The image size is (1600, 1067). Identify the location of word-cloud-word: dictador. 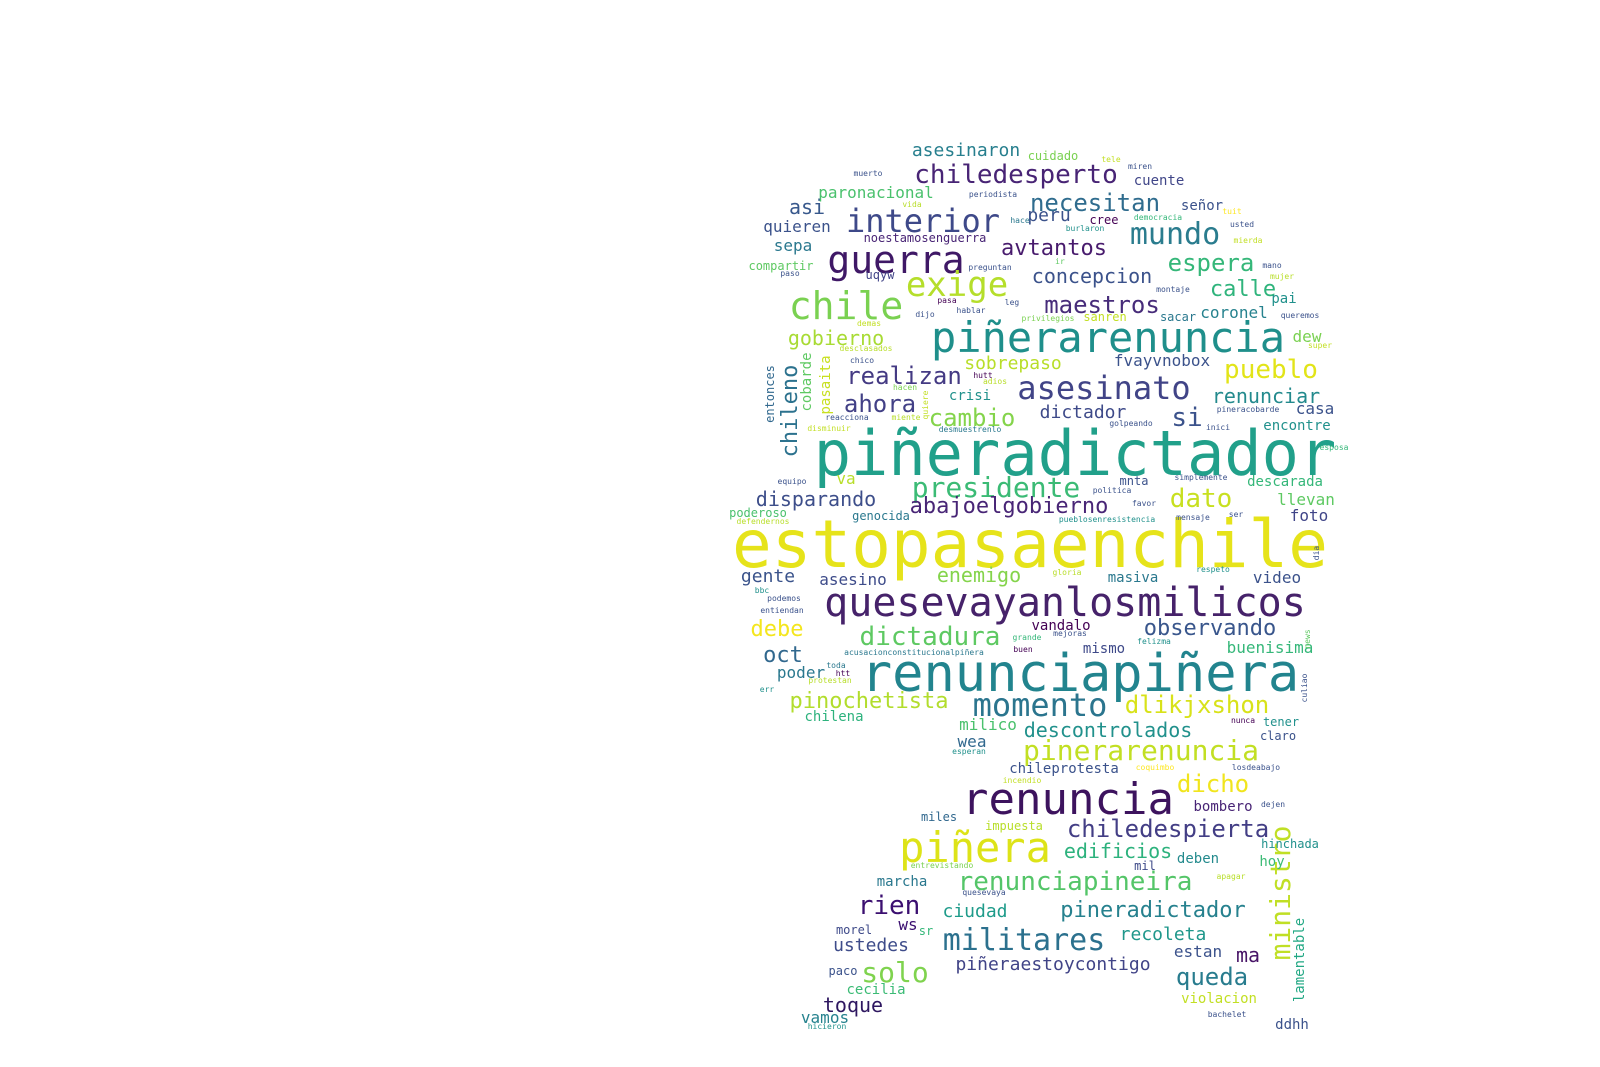
(1083, 412).